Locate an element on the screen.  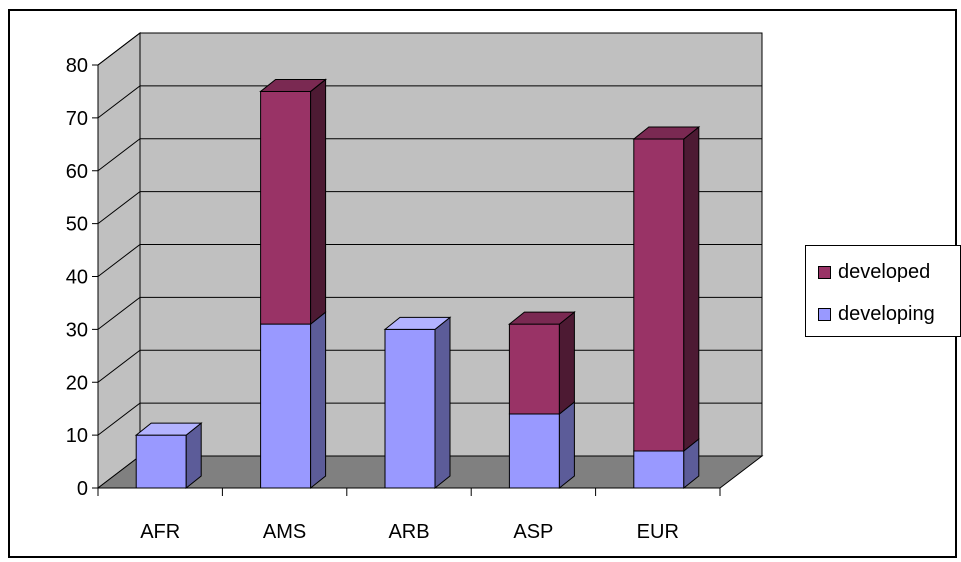
legend-item-developed: developed is located at coordinates (874, 272).